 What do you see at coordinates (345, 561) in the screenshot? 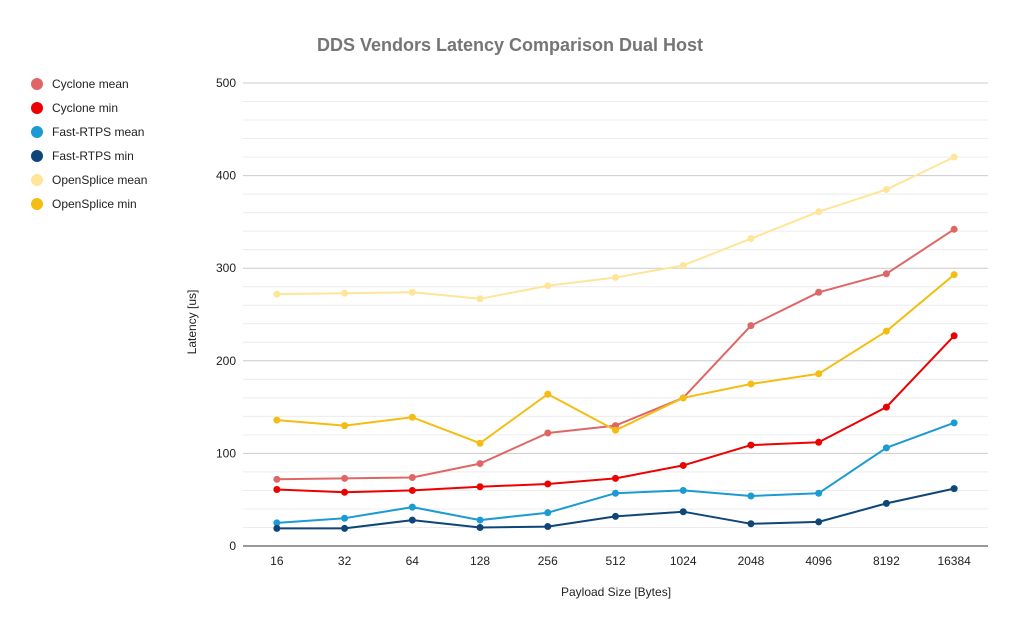
I see `x-tick-label: 32` at bounding box center [345, 561].